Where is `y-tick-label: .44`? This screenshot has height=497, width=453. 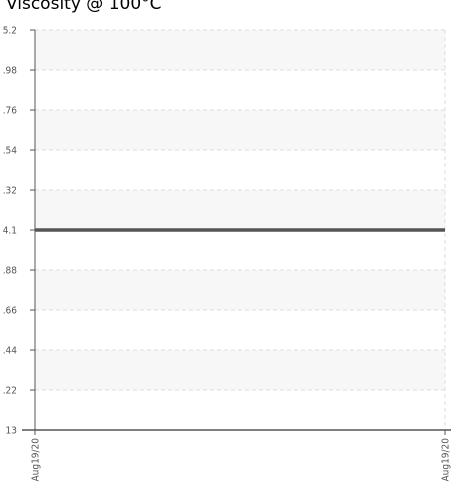 y-tick-label: .44 is located at coordinates (10, 351).